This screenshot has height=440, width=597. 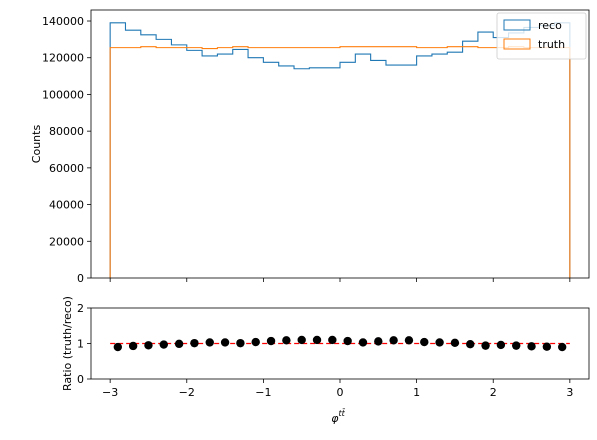 What do you see at coordinates (335, 418) in the screenshot?
I see `x-axis-label-base: φ` at bounding box center [335, 418].